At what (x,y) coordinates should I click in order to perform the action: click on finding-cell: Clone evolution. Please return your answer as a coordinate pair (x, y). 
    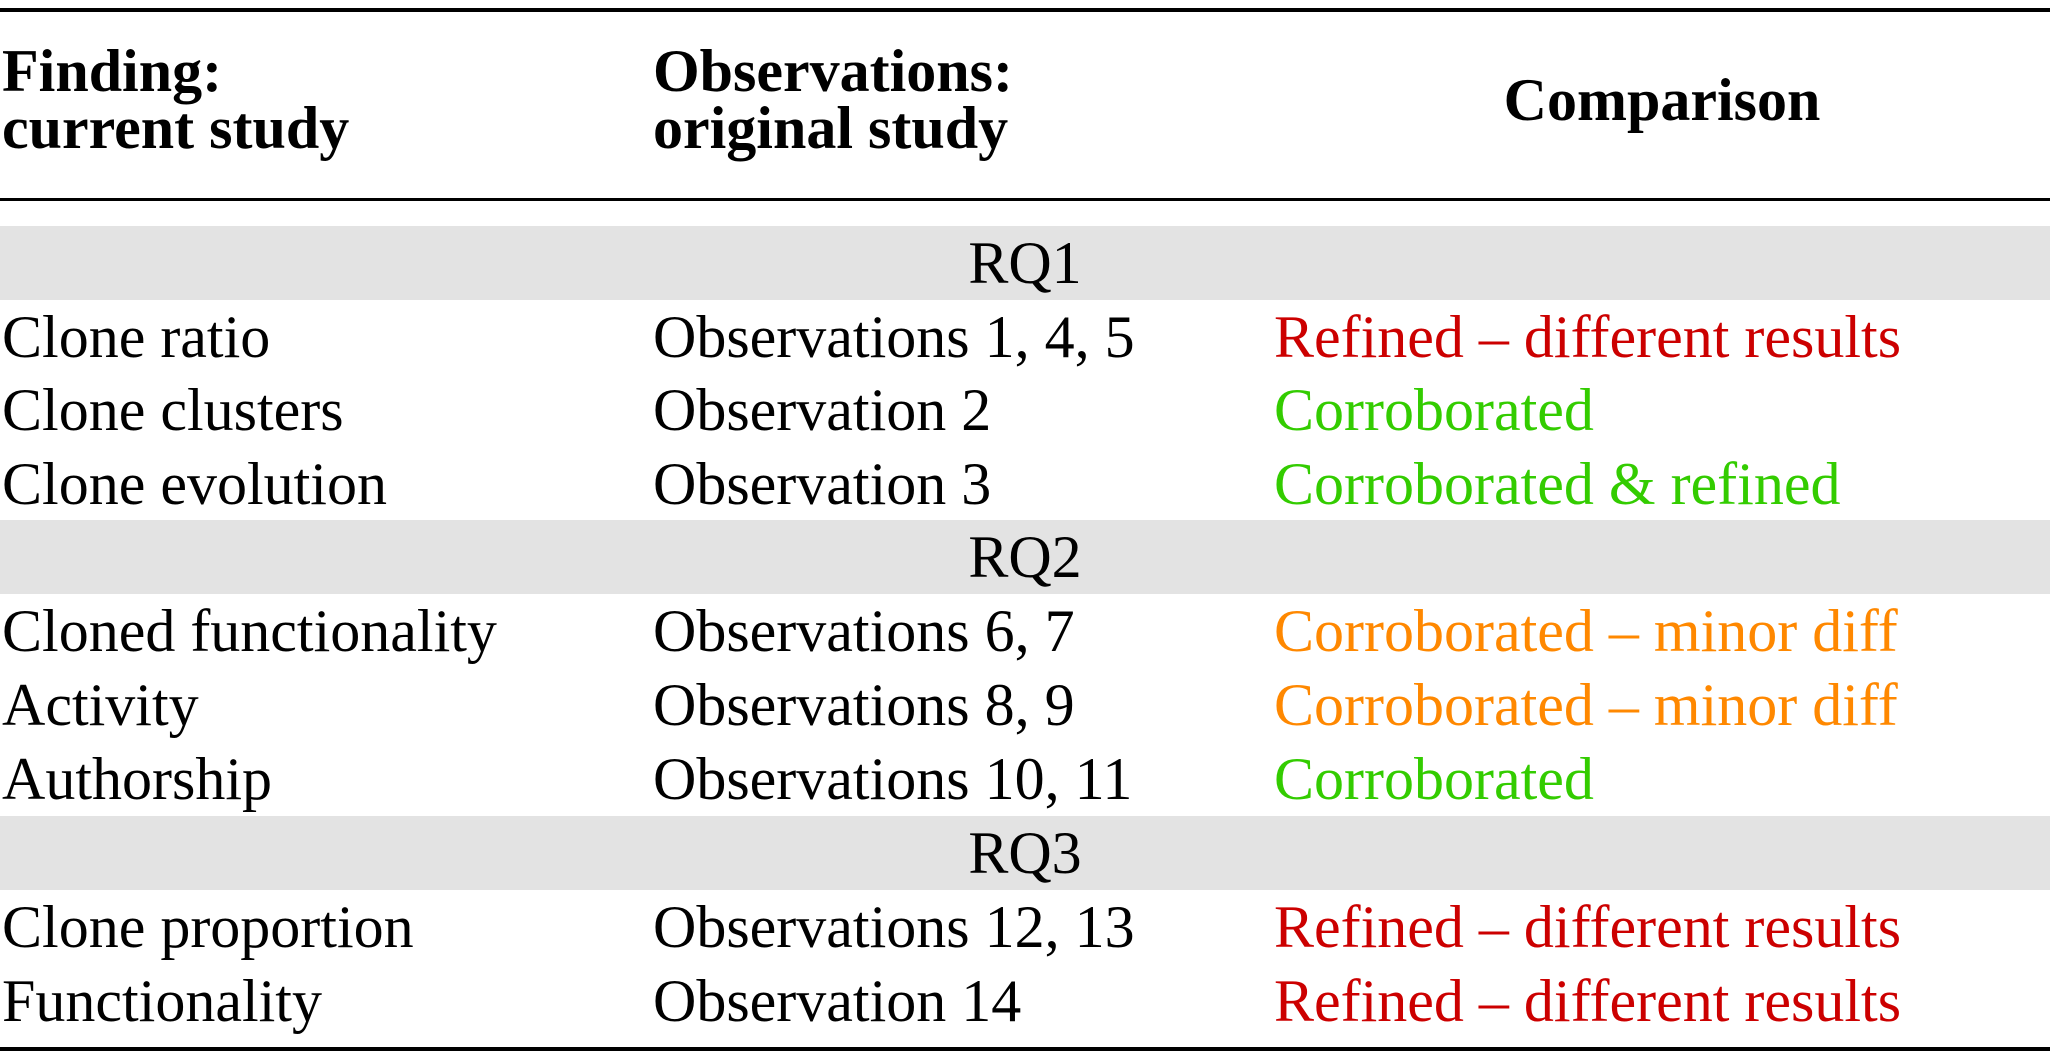
    Looking at the image, I should click on (194, 484).